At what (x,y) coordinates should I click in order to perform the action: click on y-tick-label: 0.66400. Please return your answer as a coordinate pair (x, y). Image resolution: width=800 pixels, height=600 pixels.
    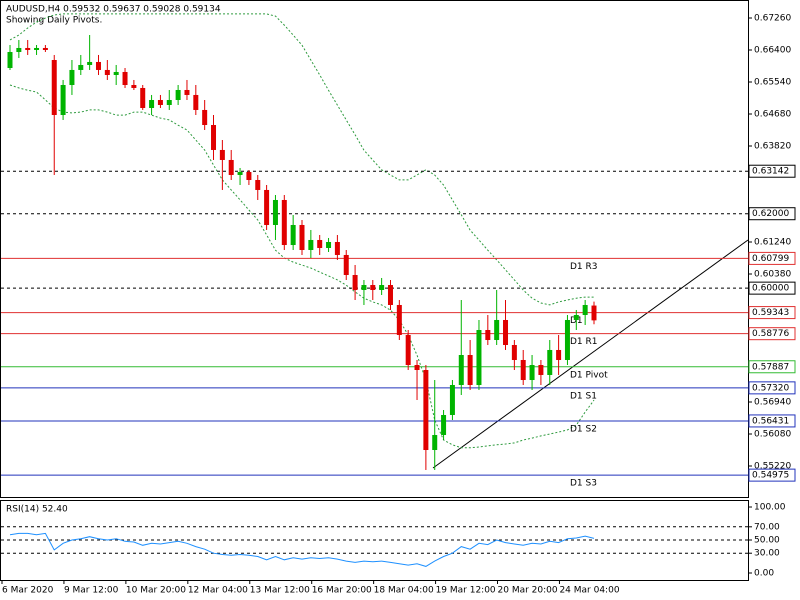
    Looking at the image, I should click on (772, 50).